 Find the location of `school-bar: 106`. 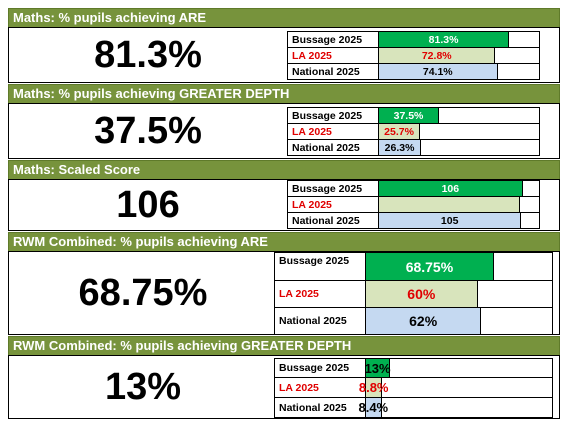

school-bar: 106 is located at coordinates (451, 188).